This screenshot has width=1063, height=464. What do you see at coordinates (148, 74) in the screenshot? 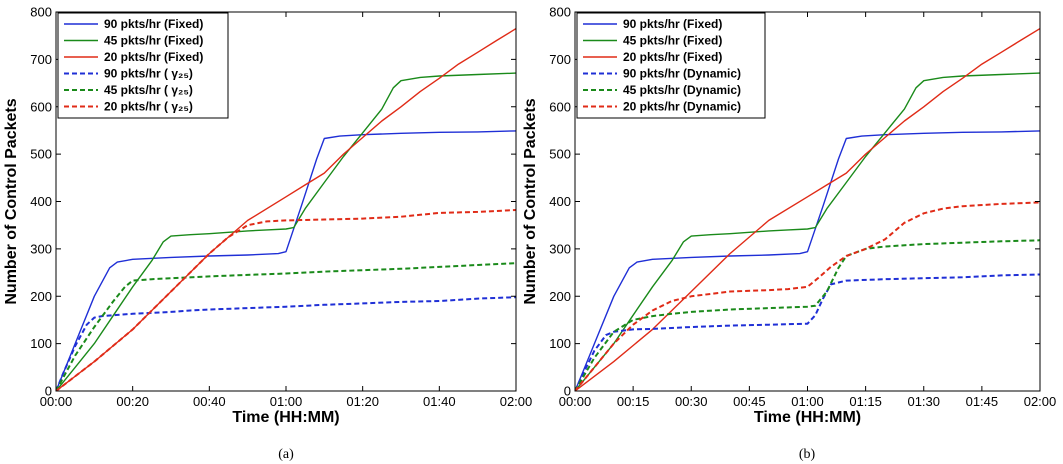
I see `legend-label: 90 pkts/hr ( γ₂₅)` at bounding box center [148, 74].